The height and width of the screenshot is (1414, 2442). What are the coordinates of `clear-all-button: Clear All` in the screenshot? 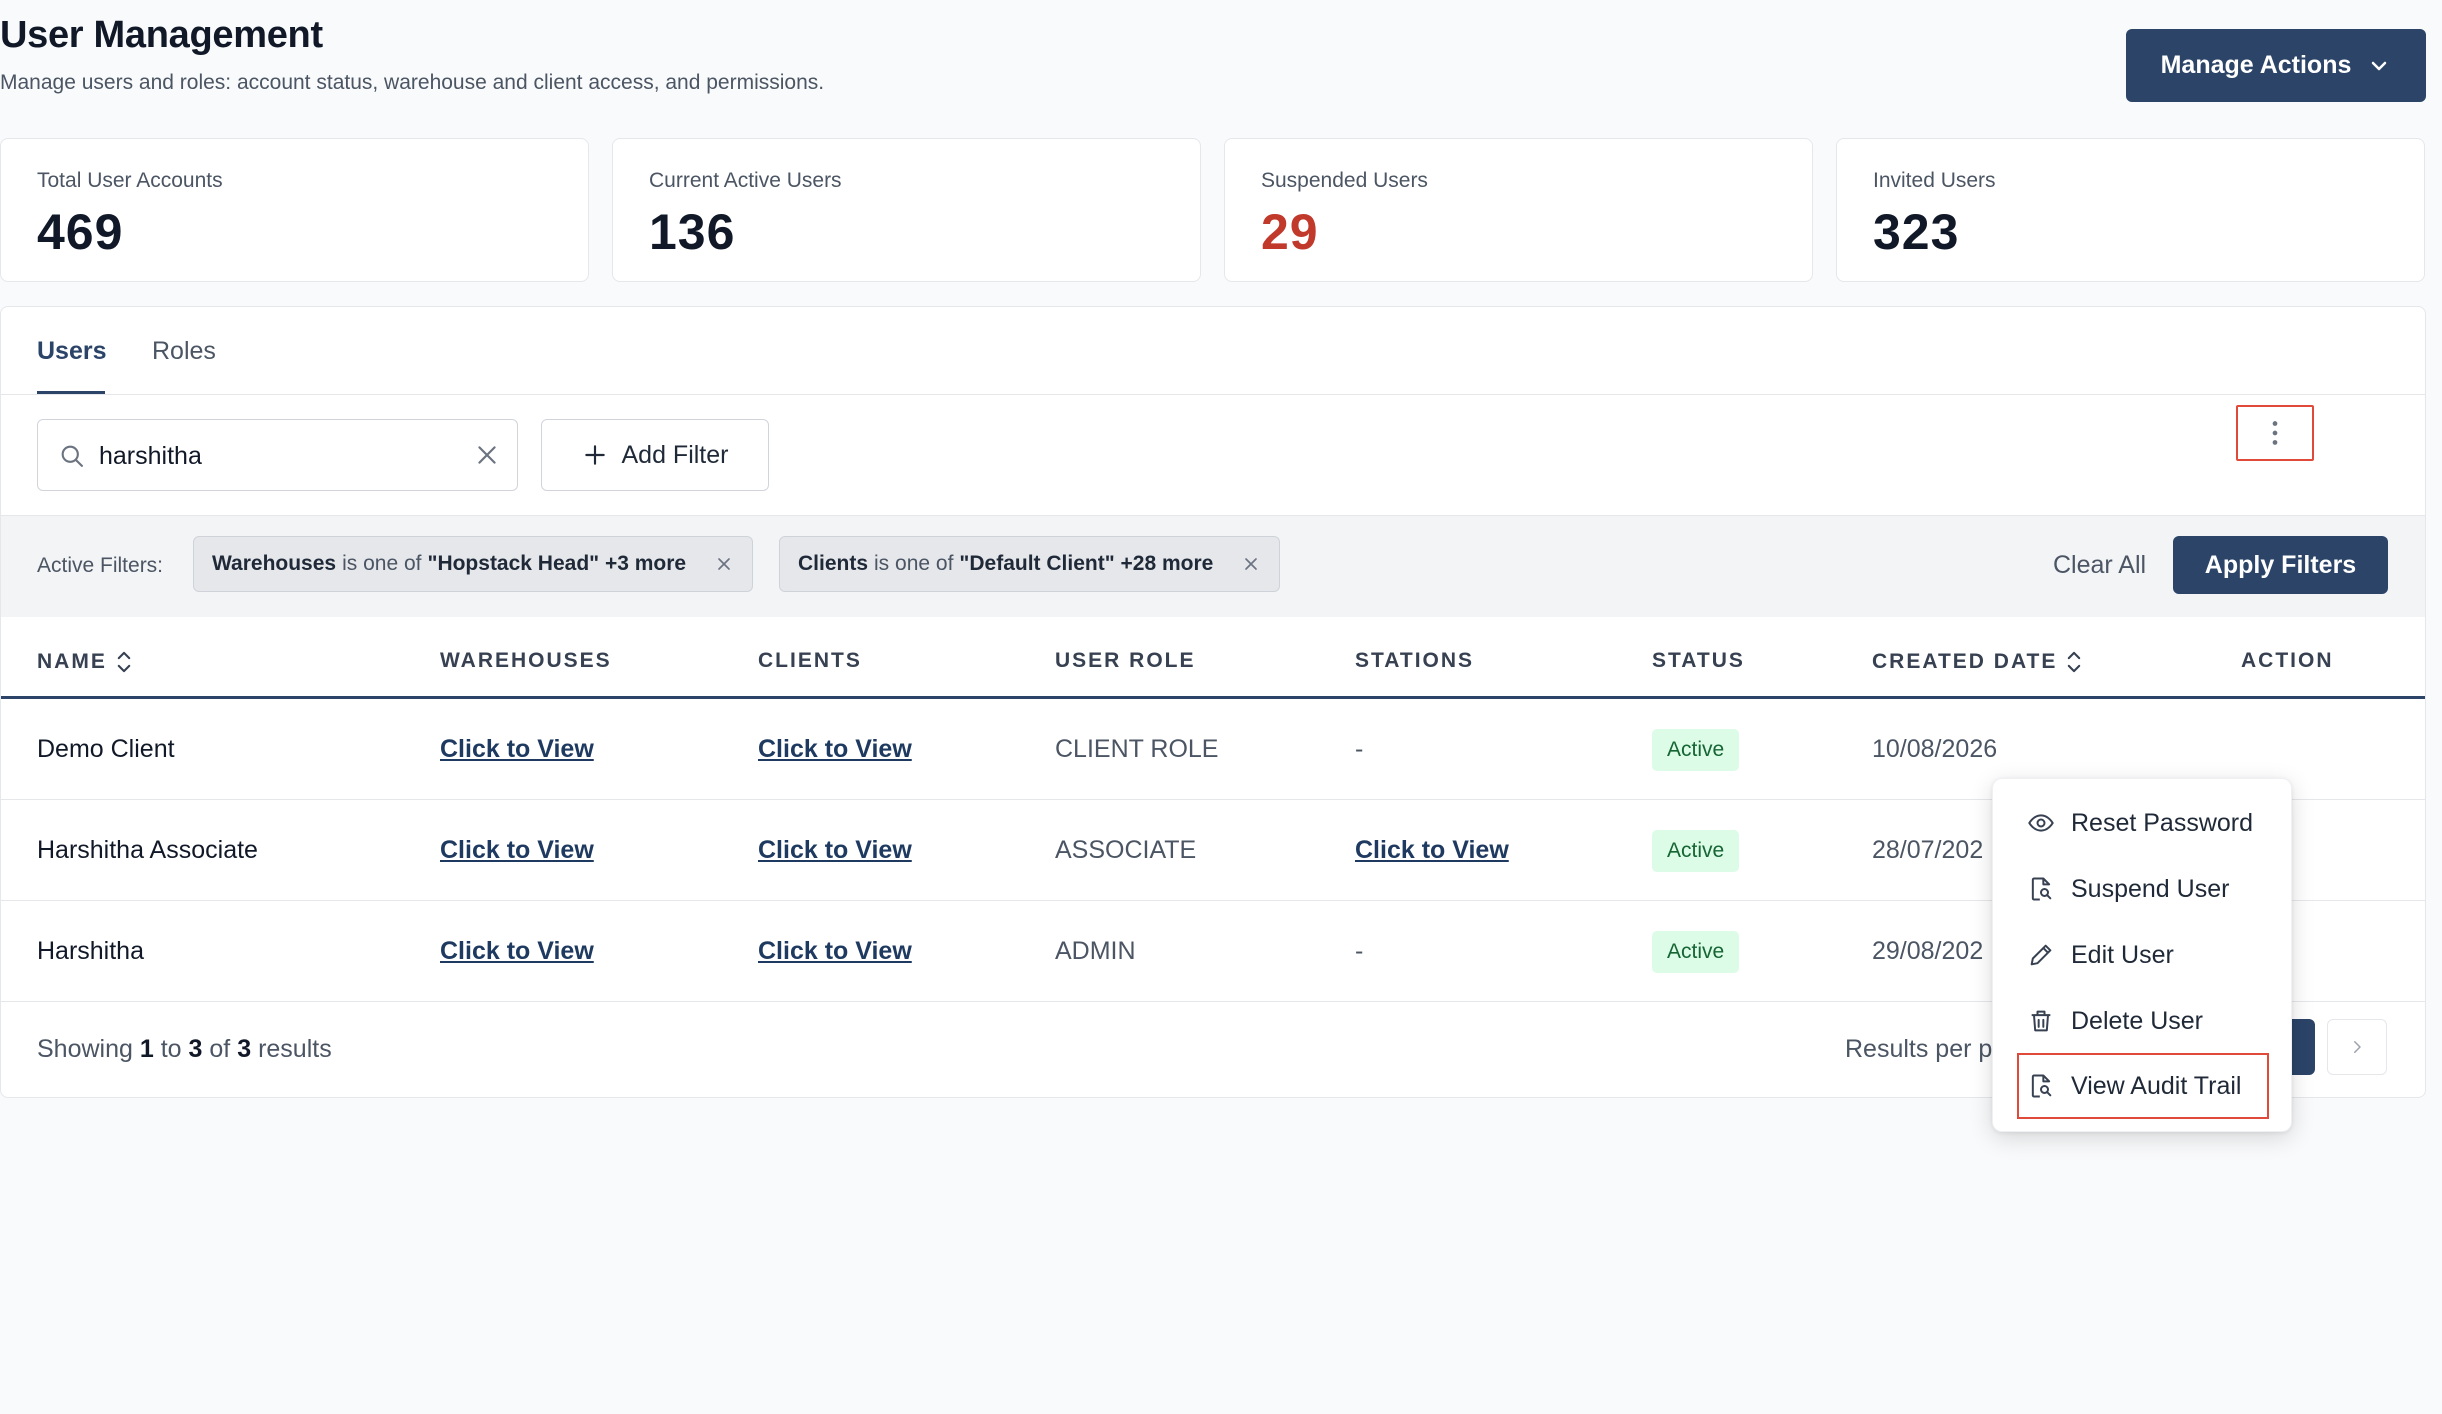 It's located at (2100, 565).